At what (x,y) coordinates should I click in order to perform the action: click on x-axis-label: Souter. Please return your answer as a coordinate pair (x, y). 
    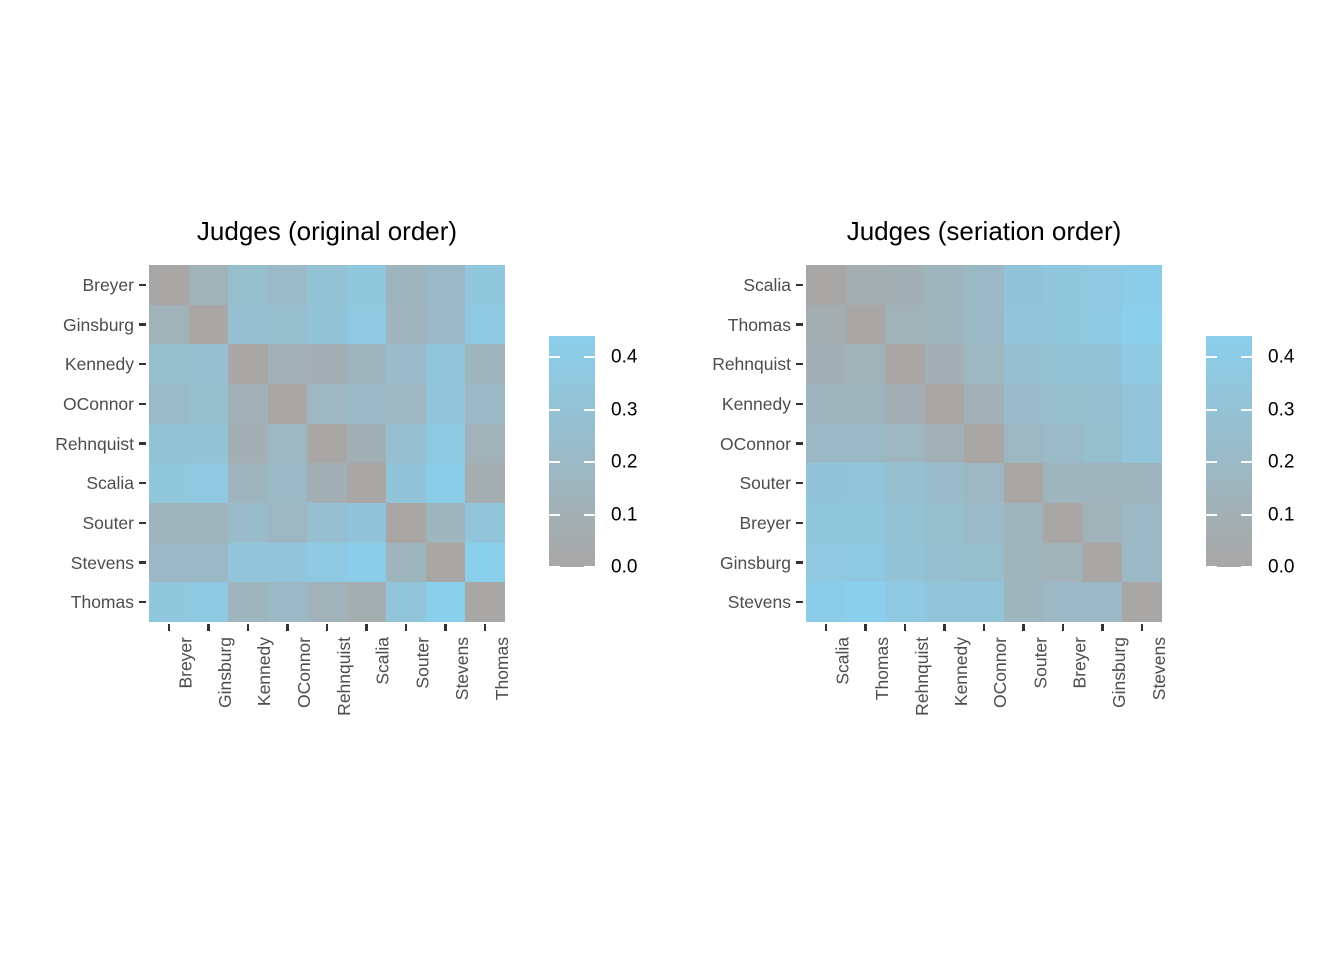
    Looking at the image, I should click on (1040, 663).